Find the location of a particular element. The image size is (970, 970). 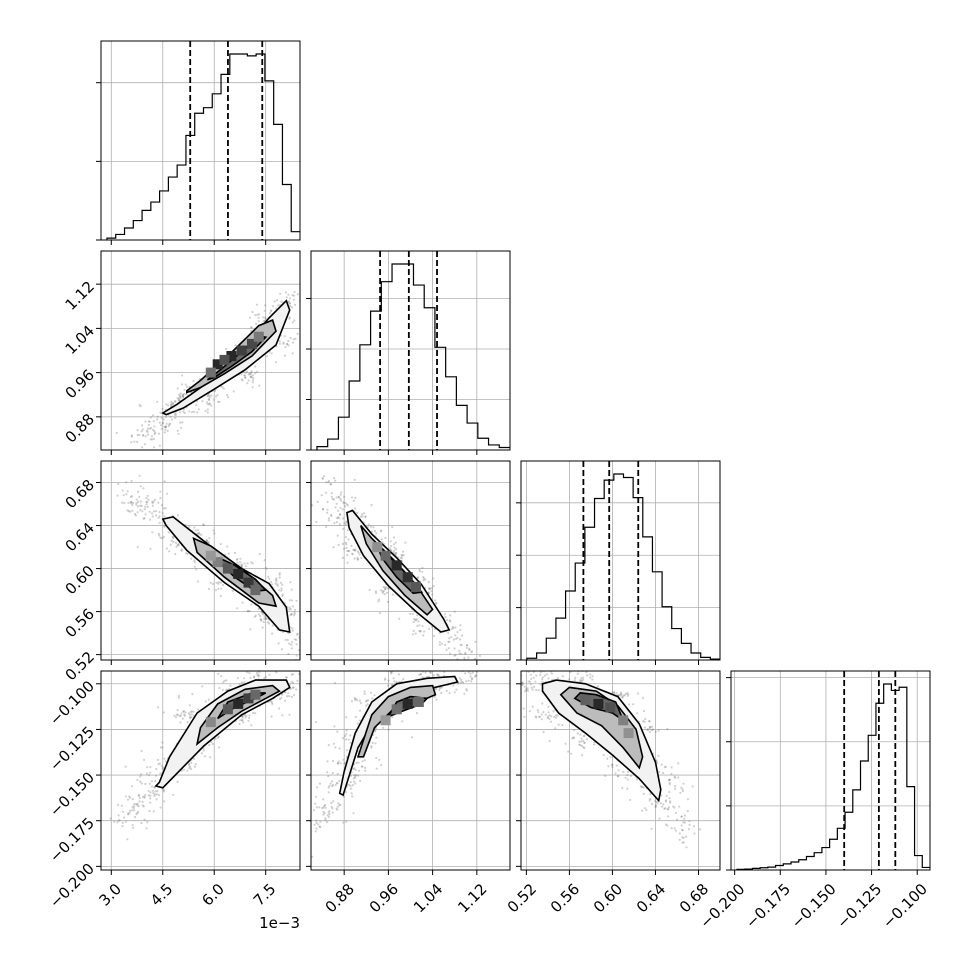

x-tick-label: −0.125 is located at coordinates (859, 906).